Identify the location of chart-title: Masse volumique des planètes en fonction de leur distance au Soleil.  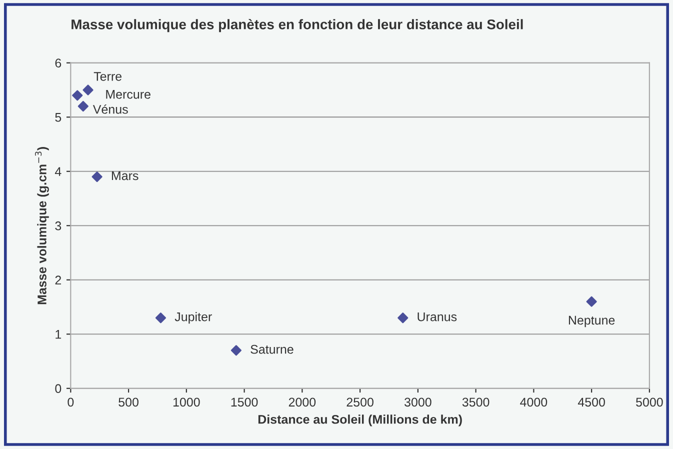
(297, 25).